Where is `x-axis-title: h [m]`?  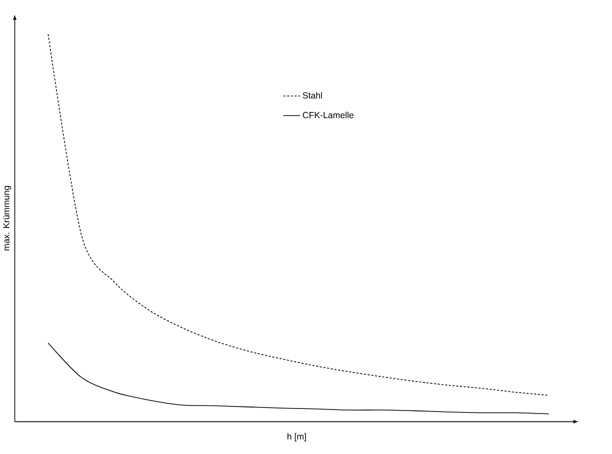
x-axis-title: h [m] is located at coordinates (297, 437).